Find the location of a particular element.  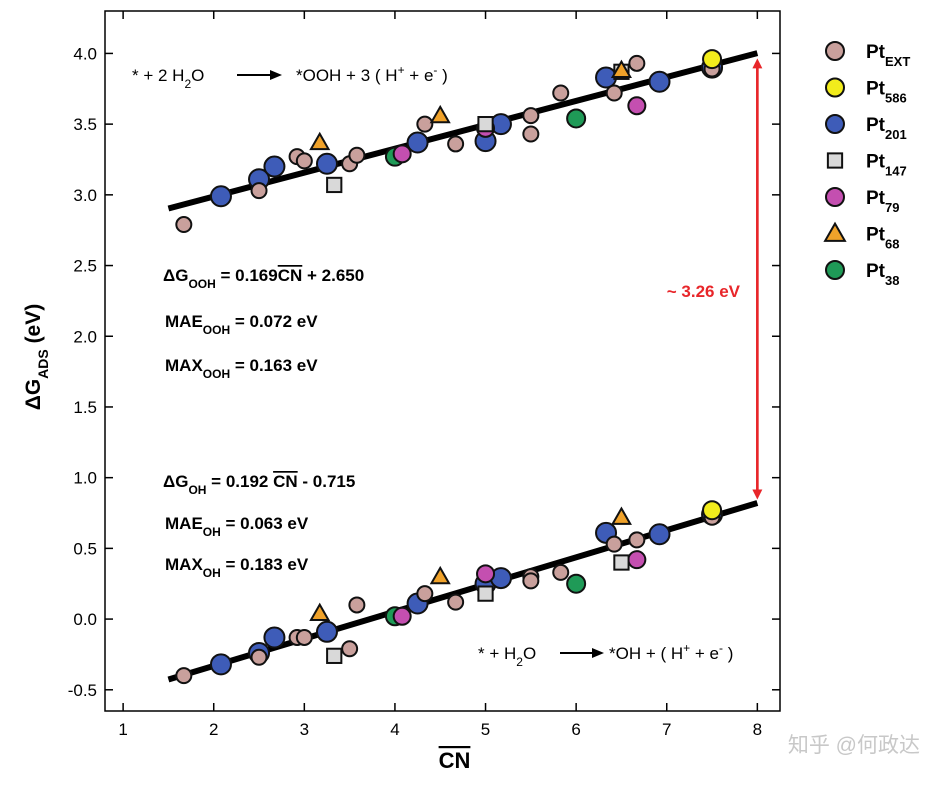

x-tick-label: 3 is located at coordinates (304, 729).